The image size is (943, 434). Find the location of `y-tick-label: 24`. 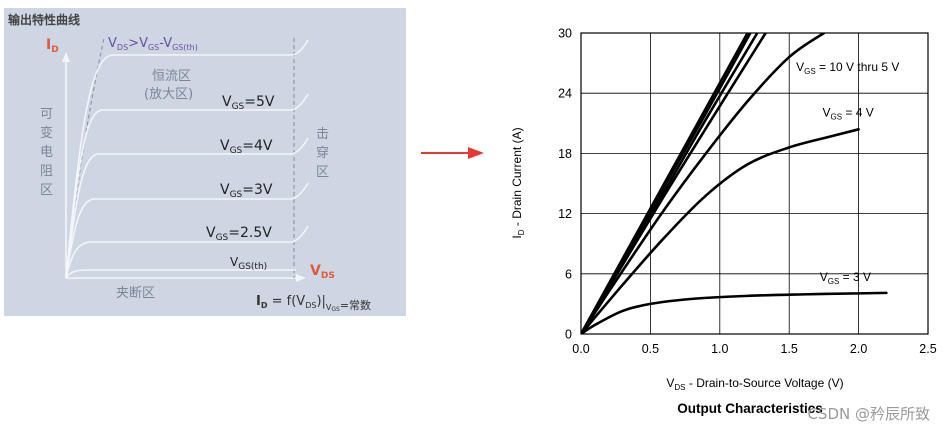

y-tick-label: 24 is located at coordinates (565, 94).